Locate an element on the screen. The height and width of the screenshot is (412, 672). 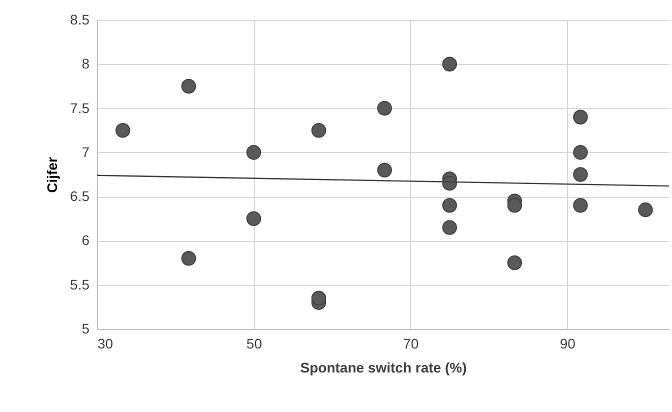
y-axis-title: Cijfer is located at coordinates (52, 174).